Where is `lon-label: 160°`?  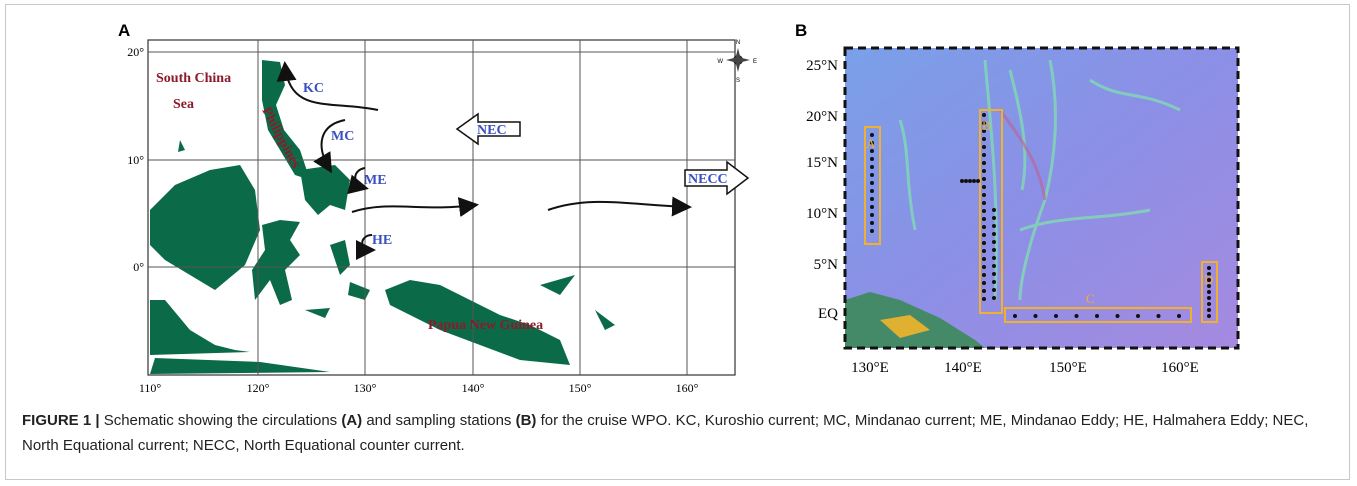
lon-label: 160° is located at coordinates (687, 388).